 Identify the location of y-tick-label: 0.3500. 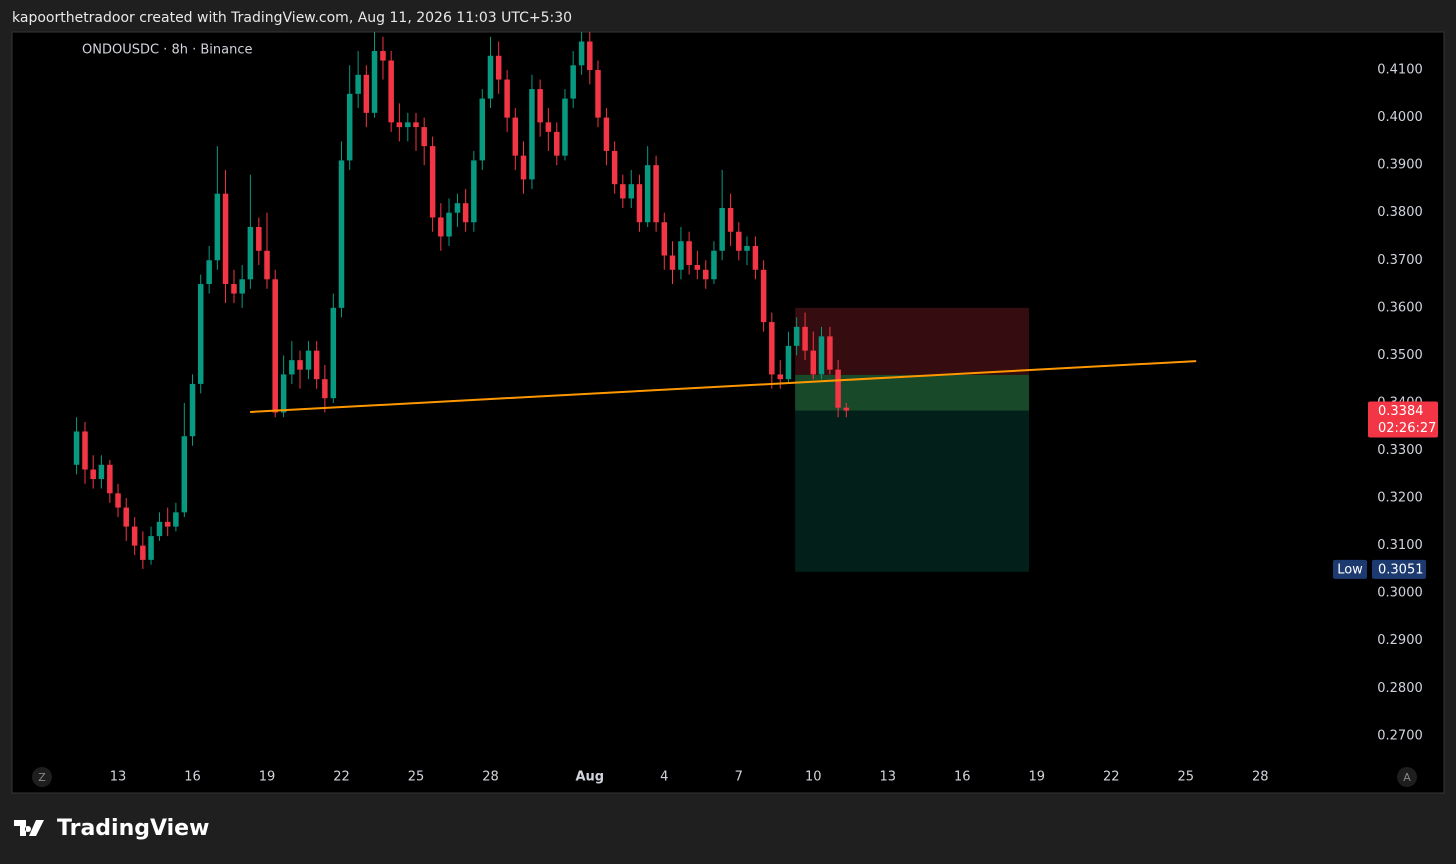
(1400, 355).